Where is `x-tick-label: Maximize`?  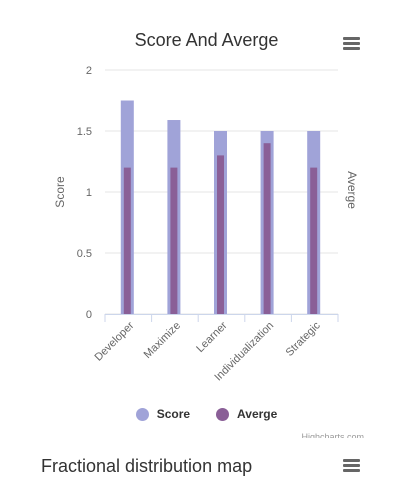 x-tick-label: Maximize is located at coordinates (162, 340).